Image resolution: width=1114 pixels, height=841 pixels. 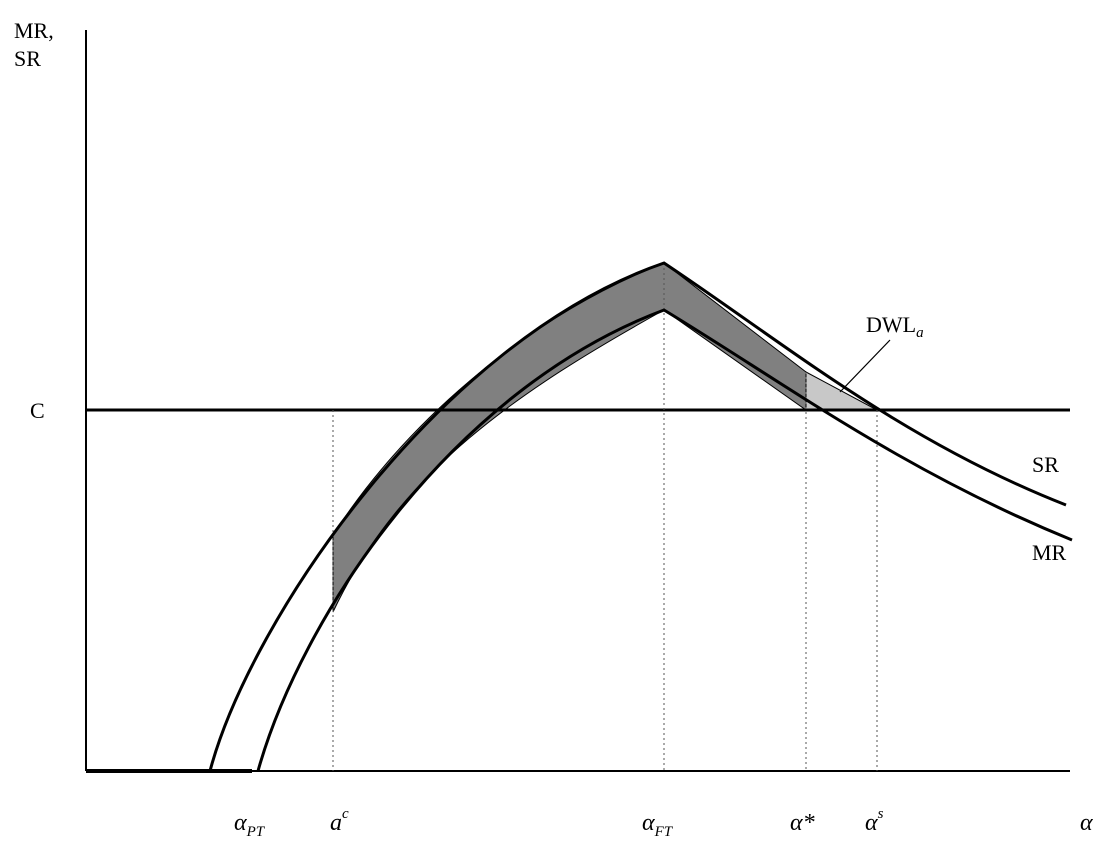 I want to click on y-axis-label-line2: SR, so click(x=27, y=58).